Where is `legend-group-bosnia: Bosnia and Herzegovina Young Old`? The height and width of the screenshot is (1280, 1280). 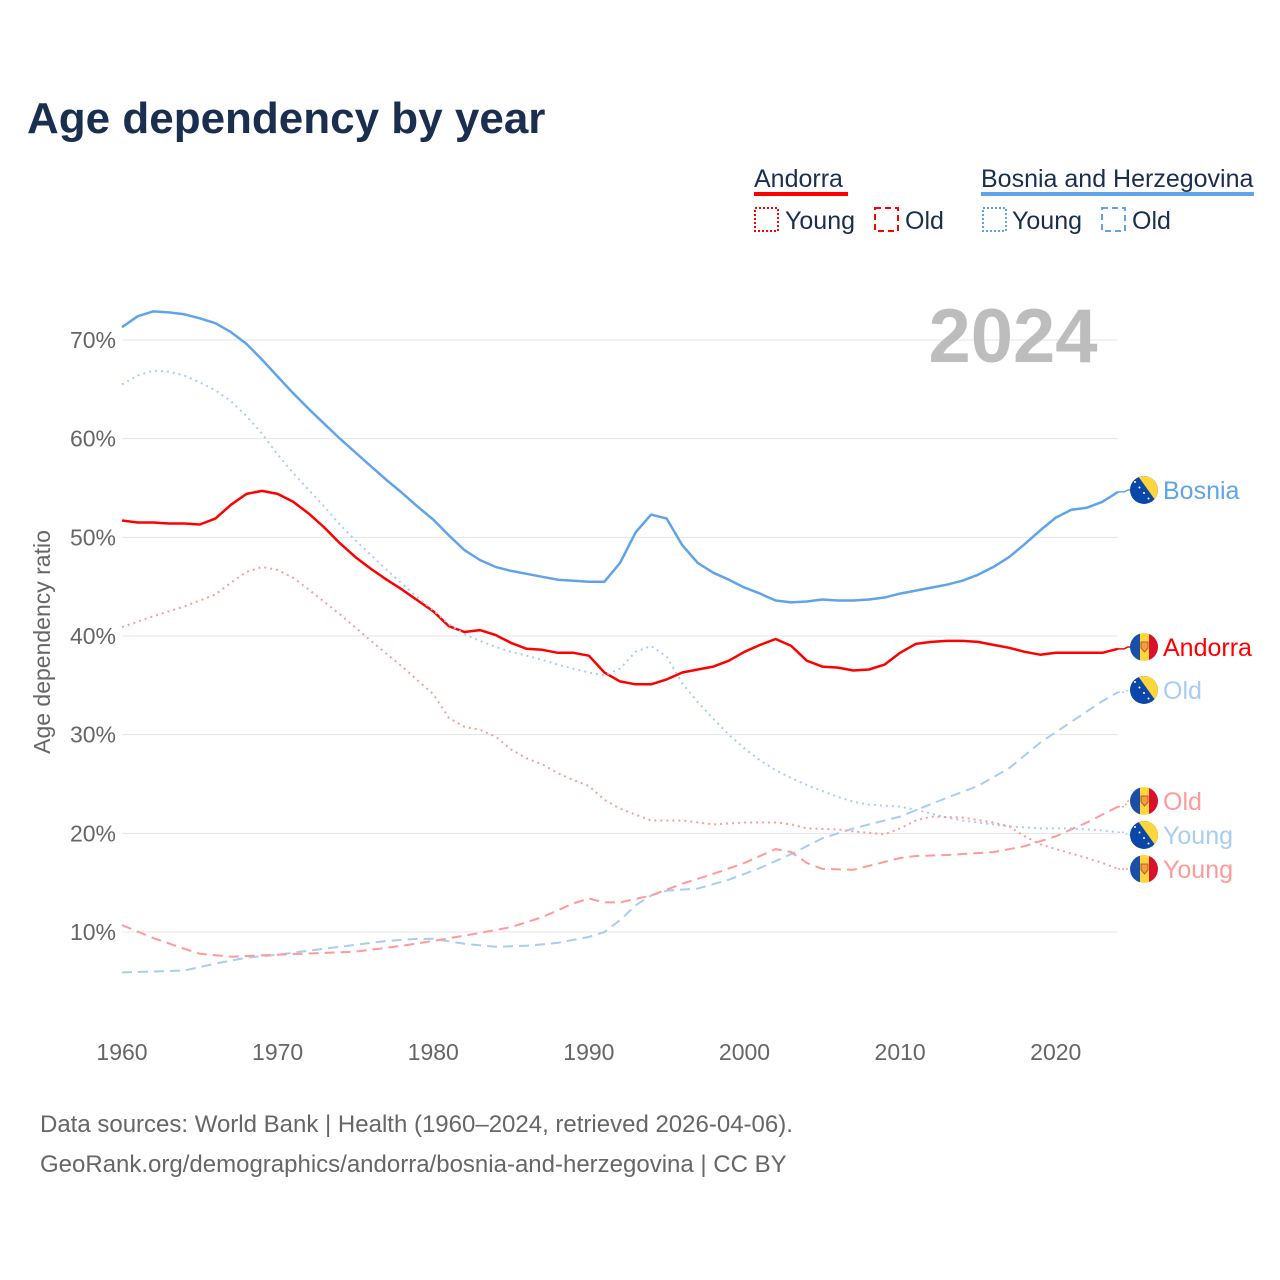
legend-group-bosnia: Bosnia and Herzegovina Young Old is located at coordinates (1117, 200).